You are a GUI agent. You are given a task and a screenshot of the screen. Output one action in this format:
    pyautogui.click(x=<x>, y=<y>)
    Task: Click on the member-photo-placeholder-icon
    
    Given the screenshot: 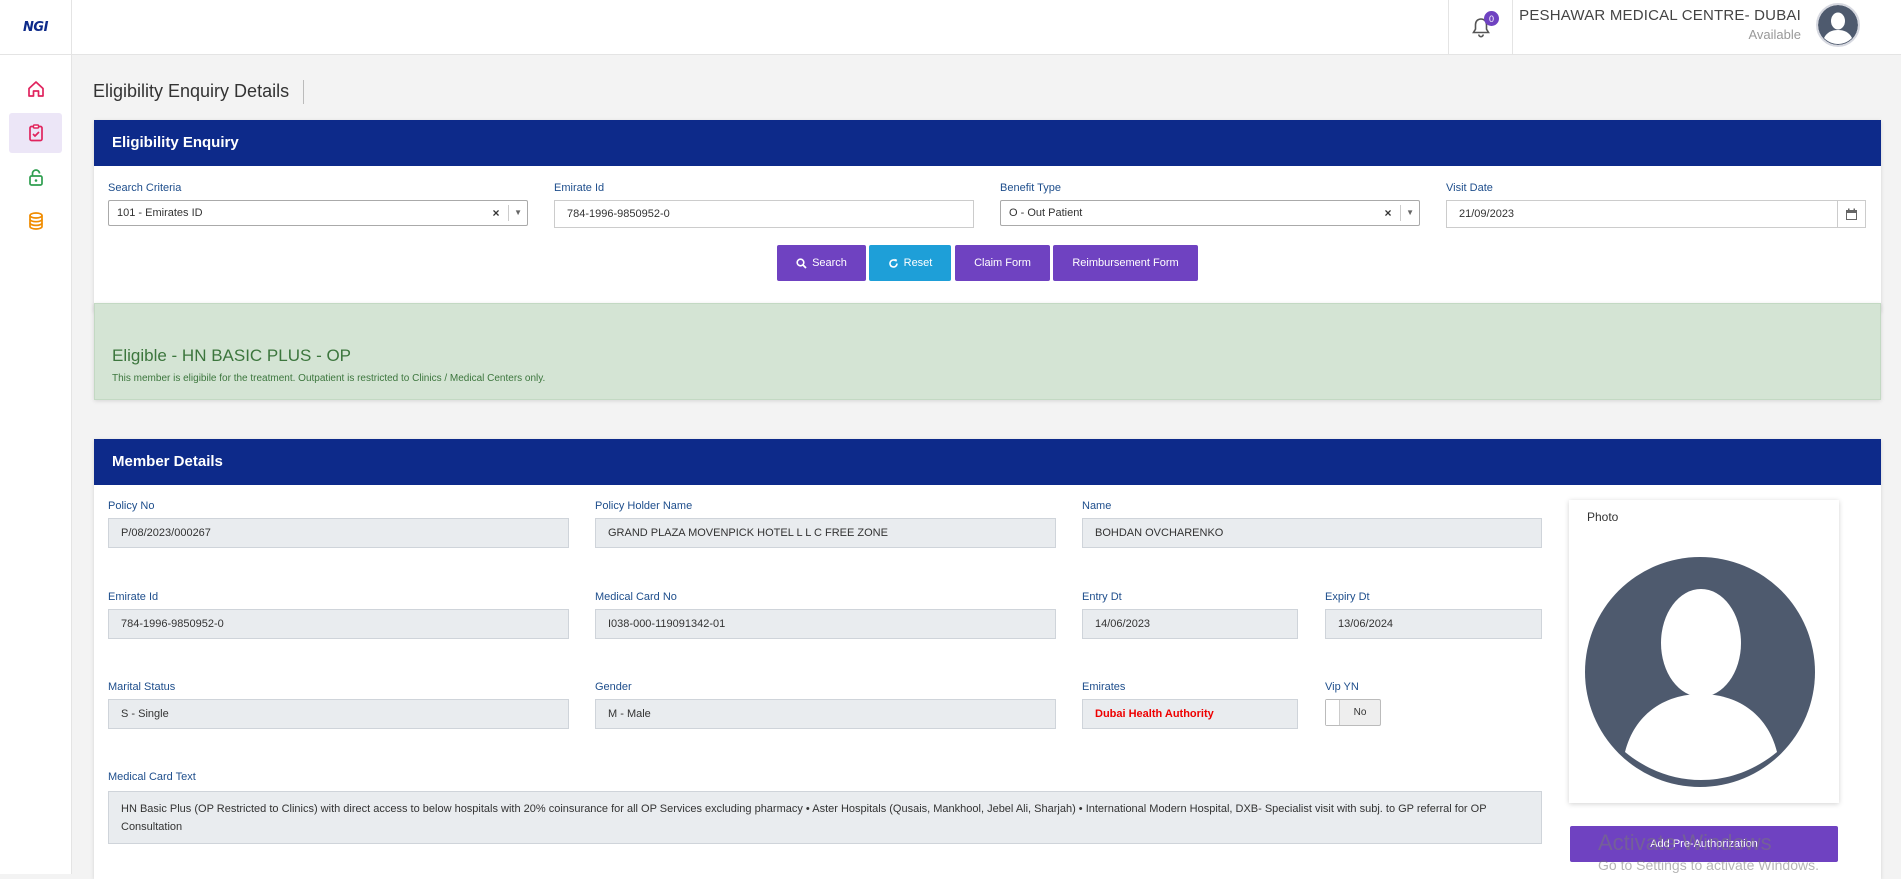 What is the action you would take?
    pyautogui.click(x=1700, y=672)
    